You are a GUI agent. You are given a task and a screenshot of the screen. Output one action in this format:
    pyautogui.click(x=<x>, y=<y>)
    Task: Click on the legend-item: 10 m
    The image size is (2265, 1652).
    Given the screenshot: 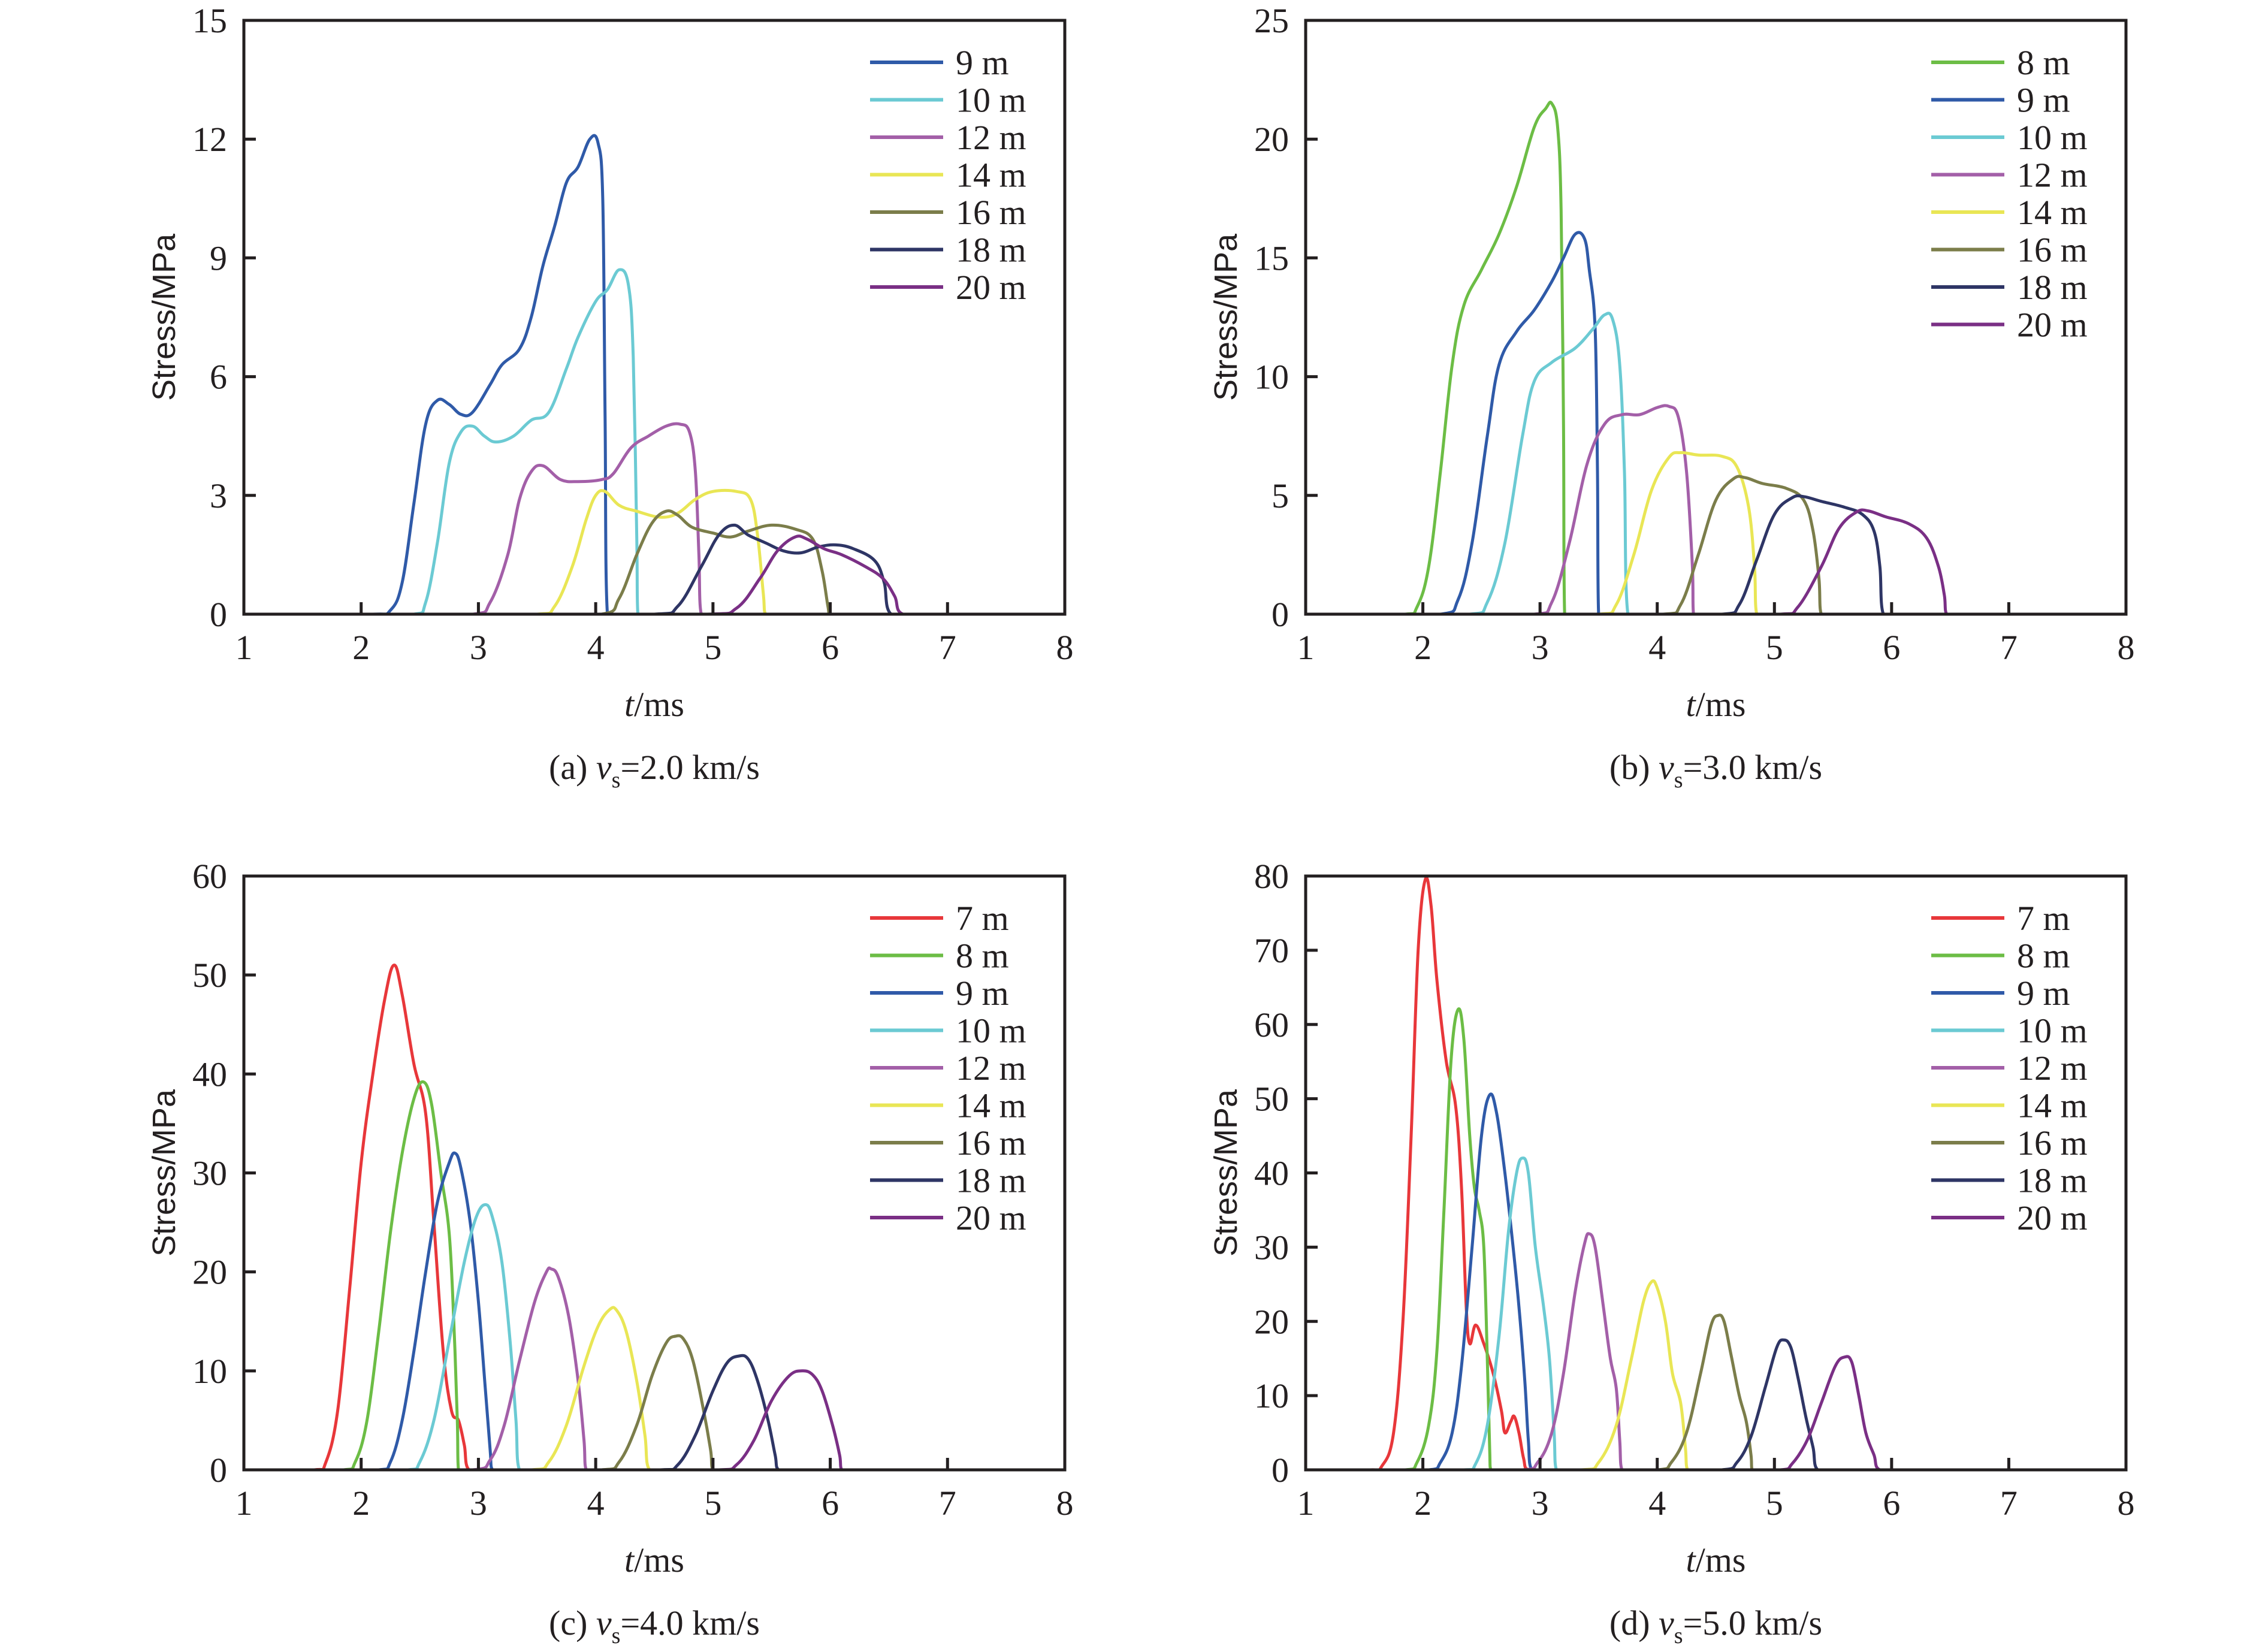 What is the action you would take?
    pyautogui.click(x=948, y=100)
    